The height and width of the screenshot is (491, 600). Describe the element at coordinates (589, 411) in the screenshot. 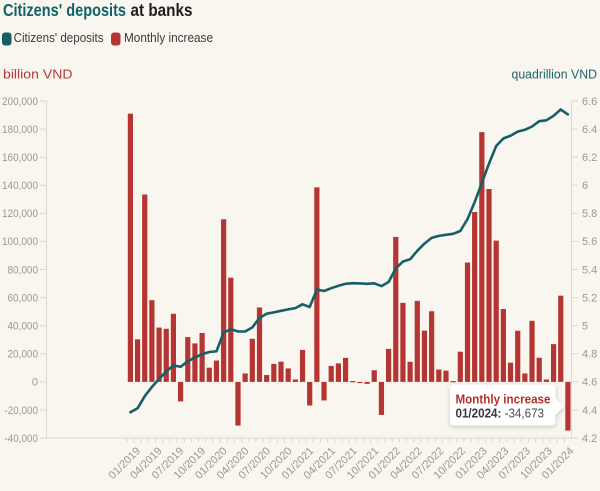

I see `svg-text: 4.4` at that location.